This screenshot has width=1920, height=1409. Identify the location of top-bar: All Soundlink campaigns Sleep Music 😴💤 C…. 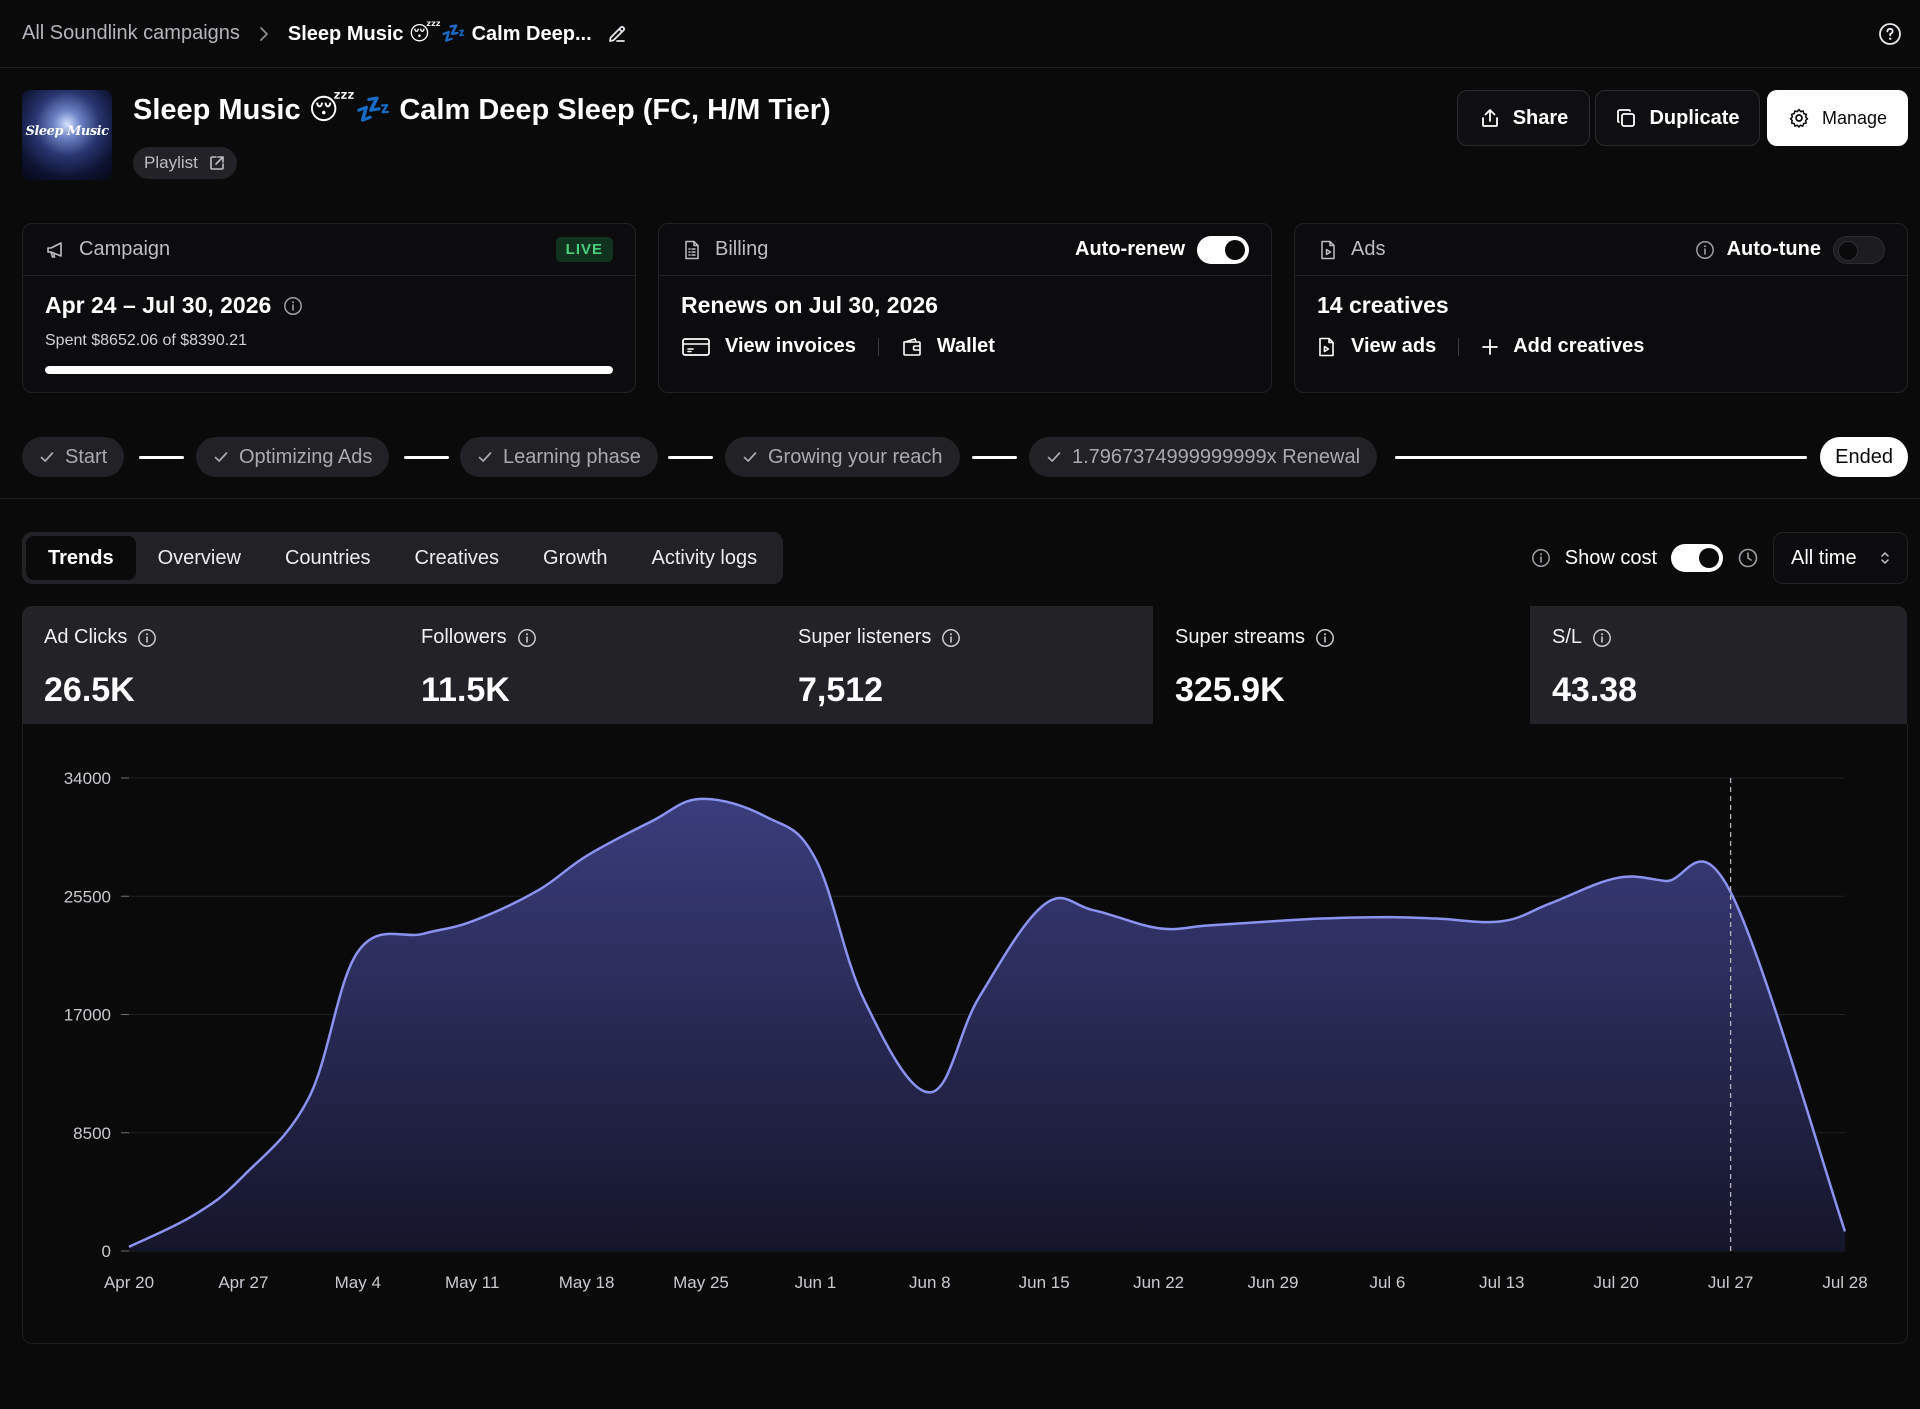
(960, 34).